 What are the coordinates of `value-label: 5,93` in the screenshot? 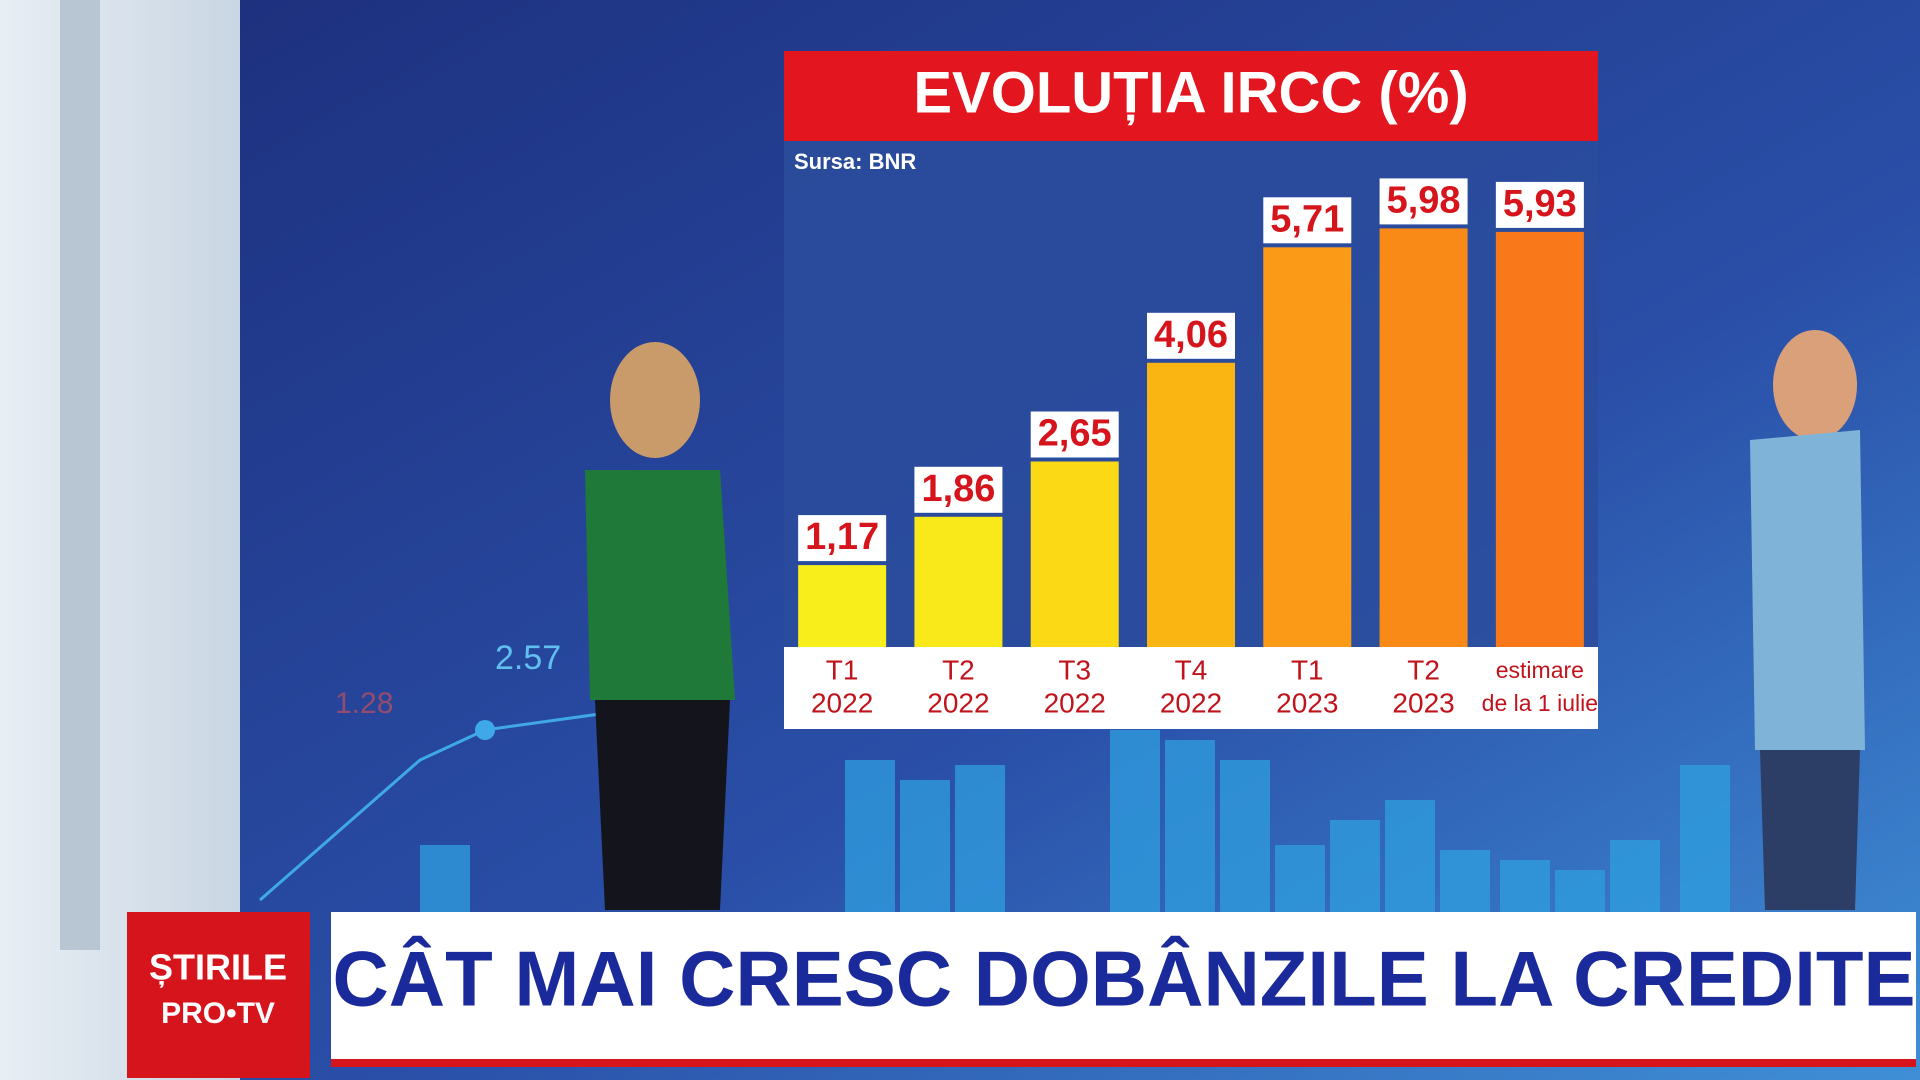 It's located at (1540, 204).